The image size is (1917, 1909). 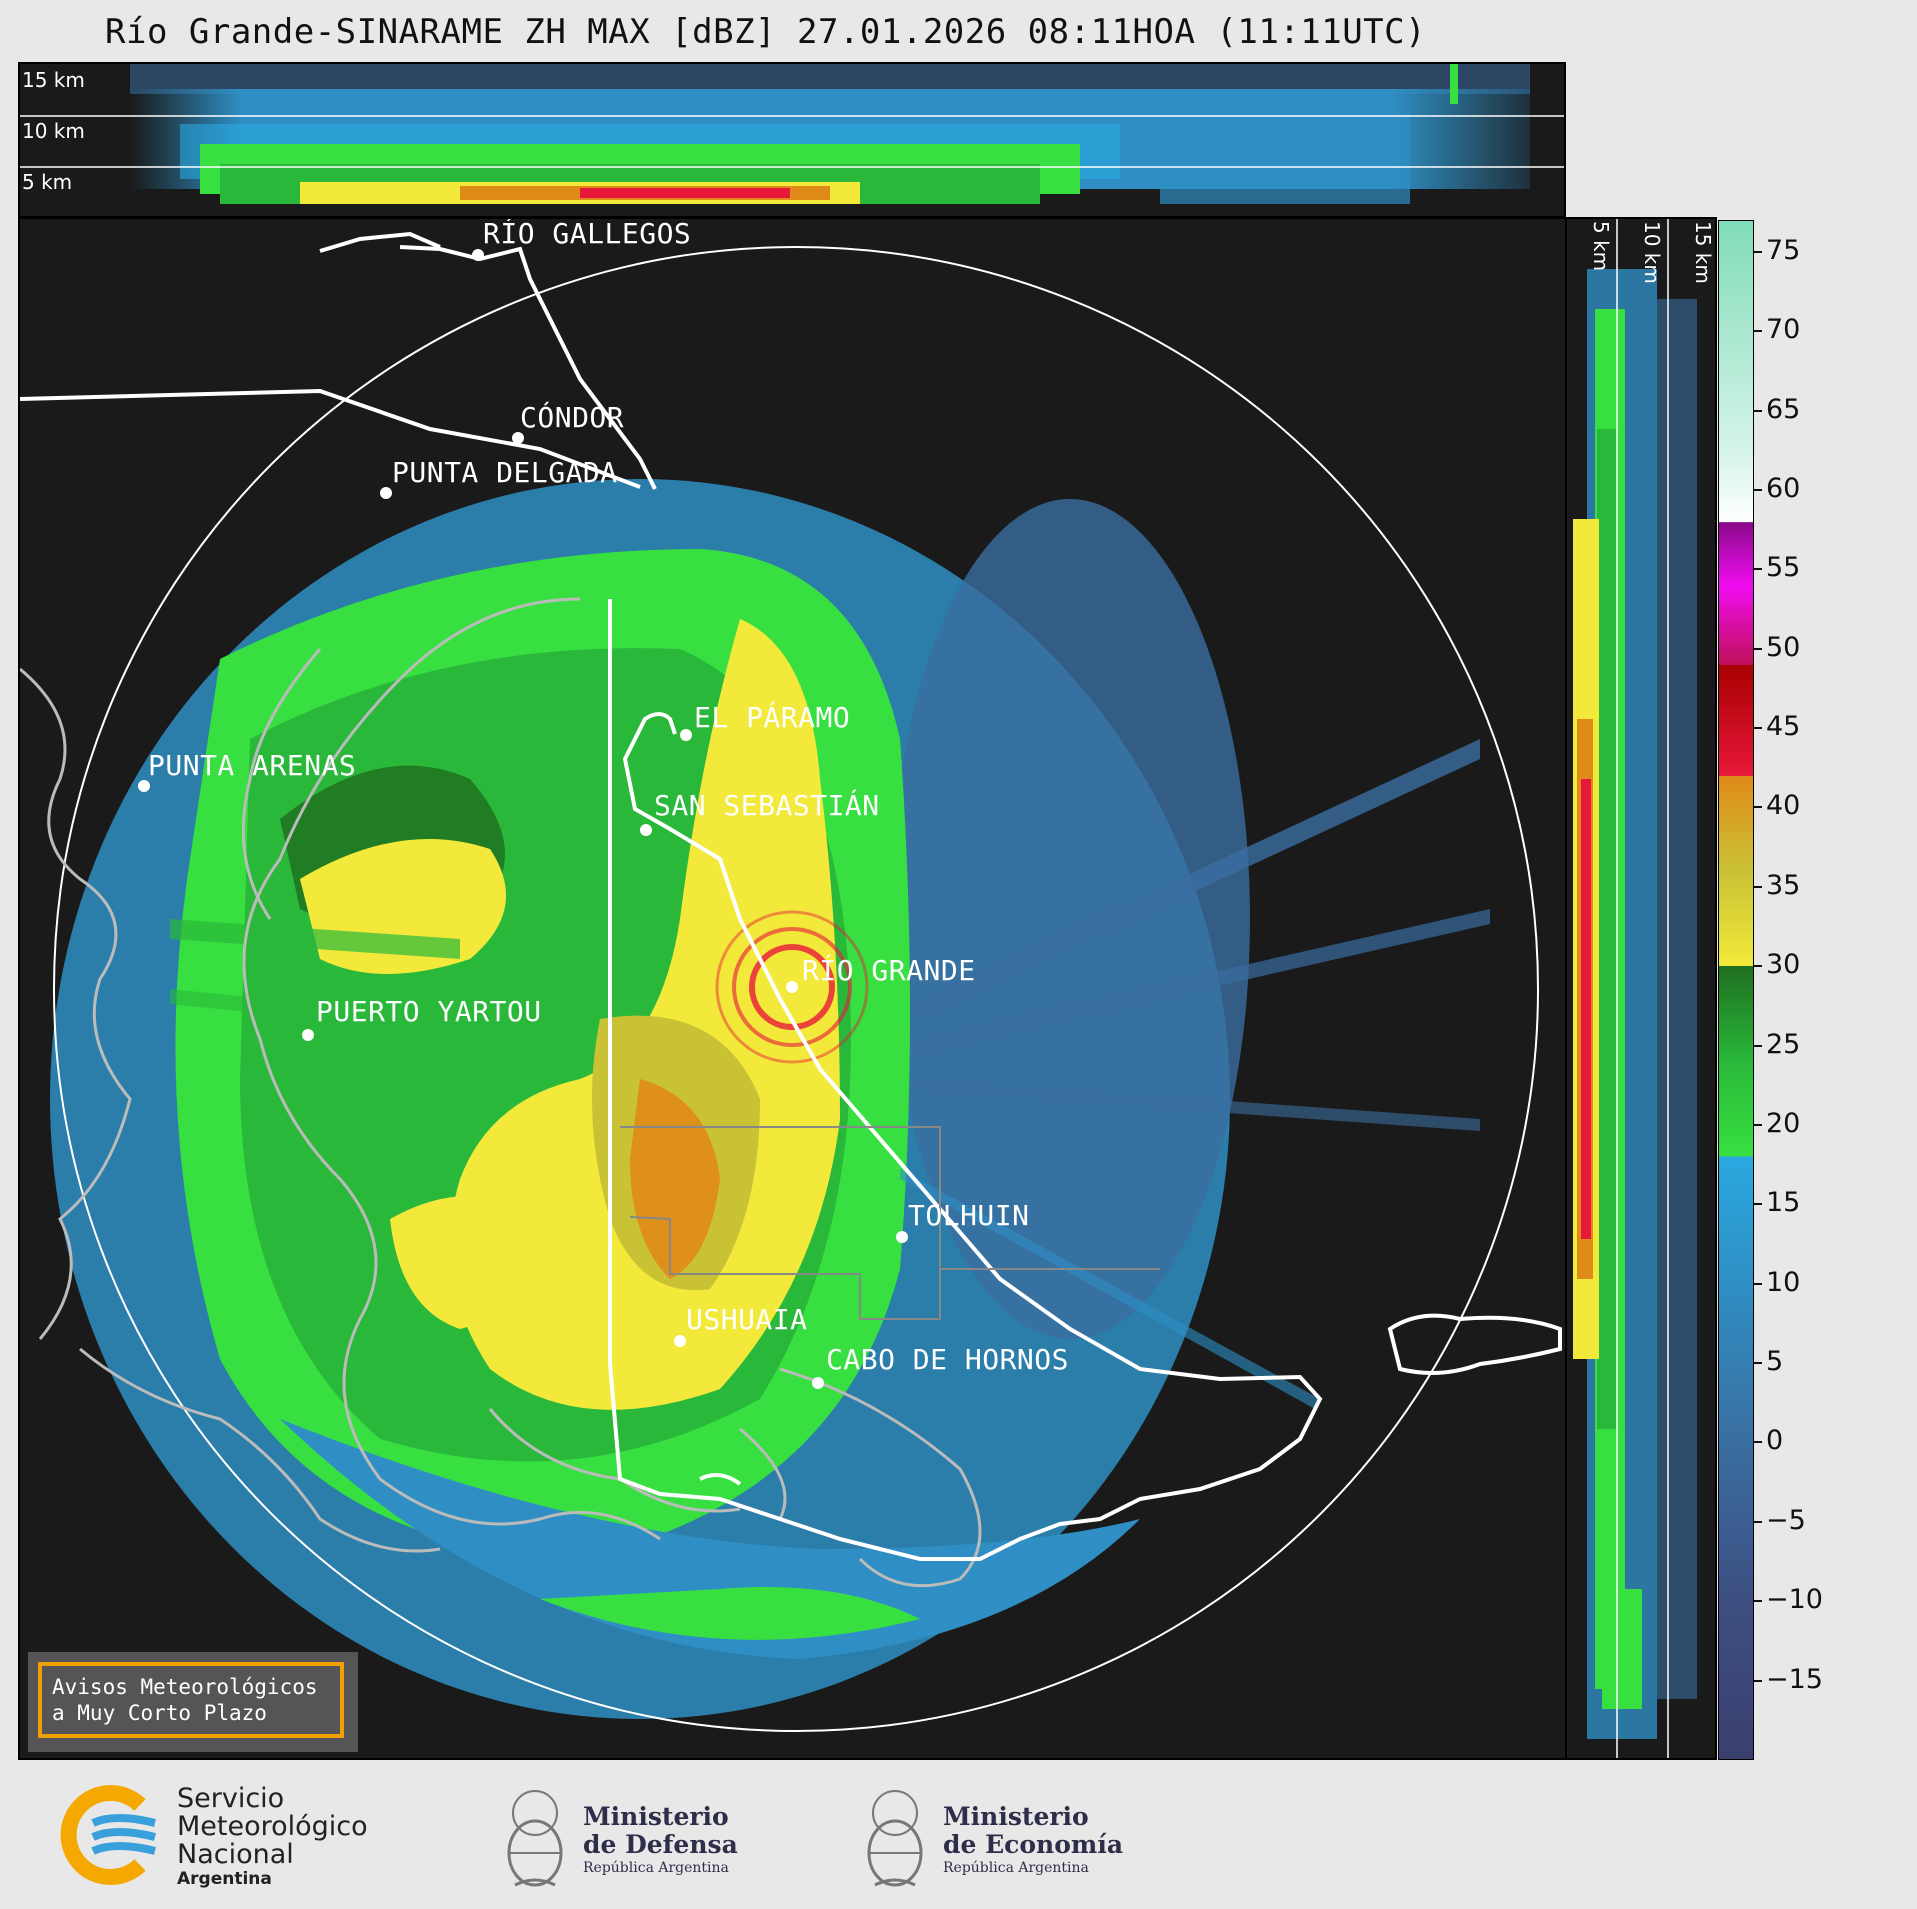 I want to click on colorbar-tick-label: 75, so click(x=1783, y=250).